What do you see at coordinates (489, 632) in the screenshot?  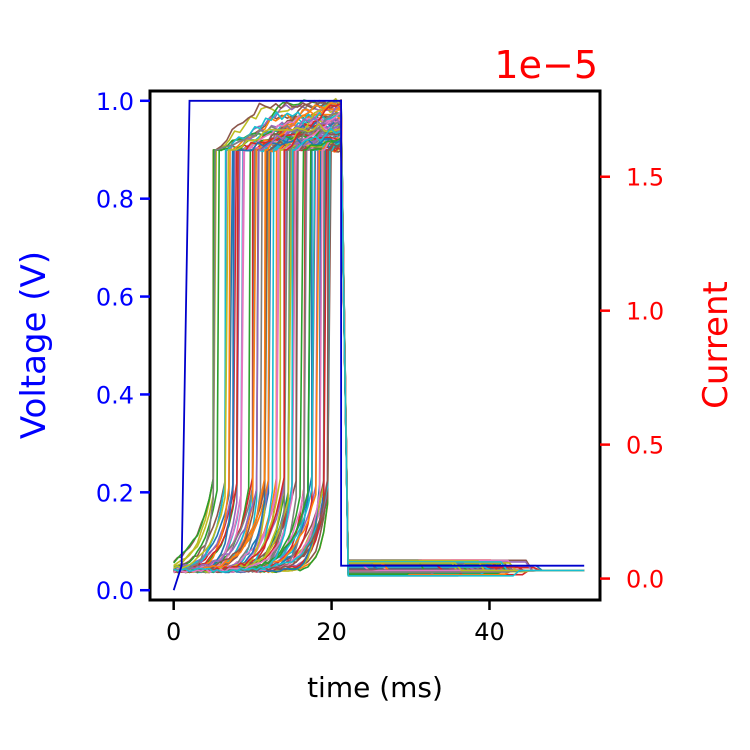 I see `x-tick-label: 40` at bounding box center [489, 632].